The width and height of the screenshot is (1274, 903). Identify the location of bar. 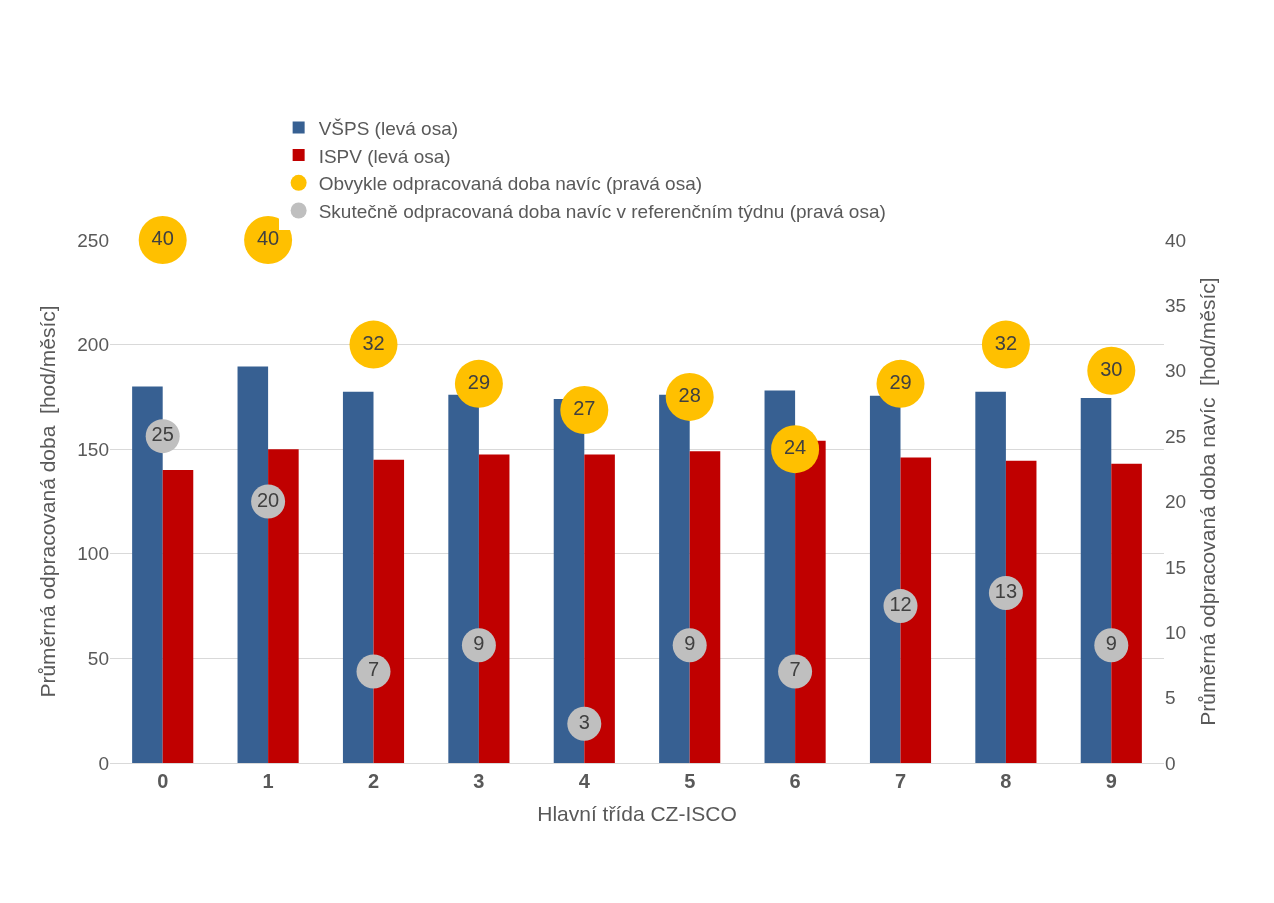
(178, 616).